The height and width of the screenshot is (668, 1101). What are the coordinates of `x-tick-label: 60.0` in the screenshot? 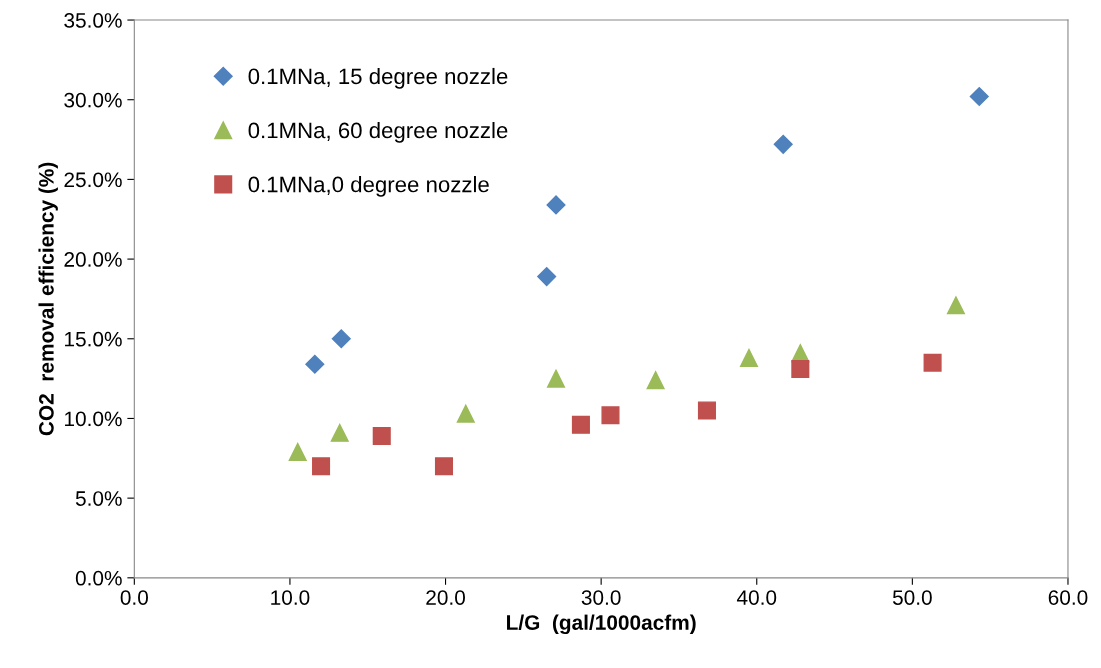 It's located at (1068, 597).